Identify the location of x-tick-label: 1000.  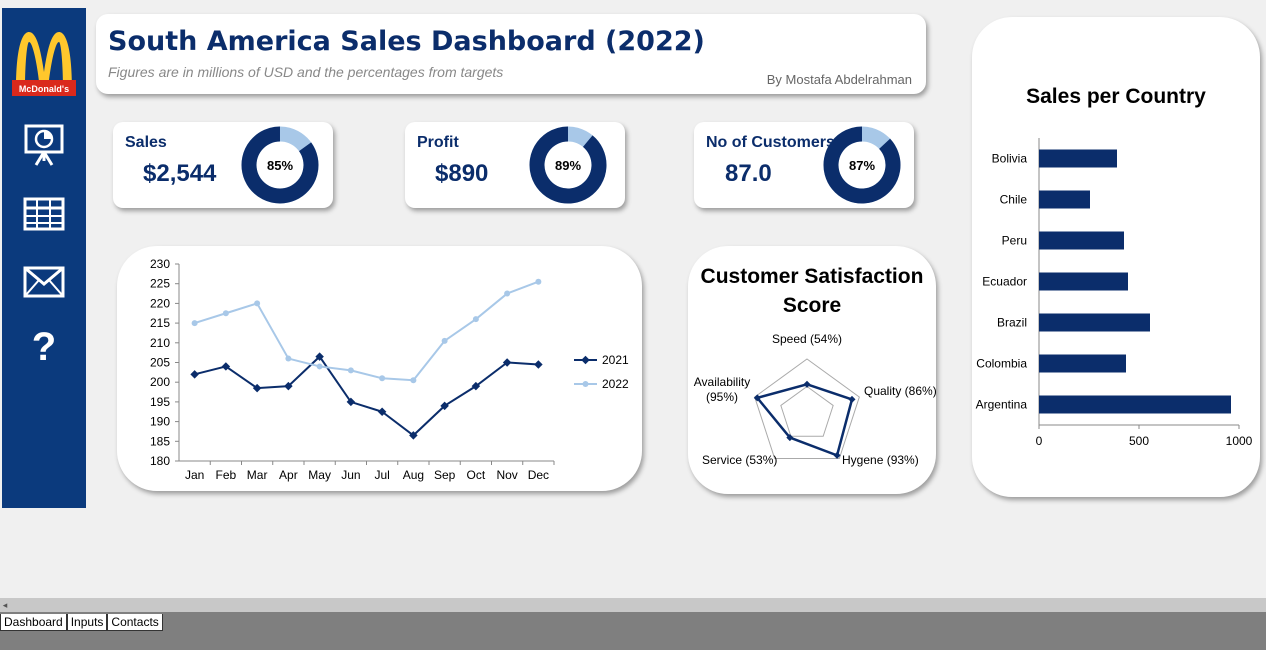
(1239, 441).